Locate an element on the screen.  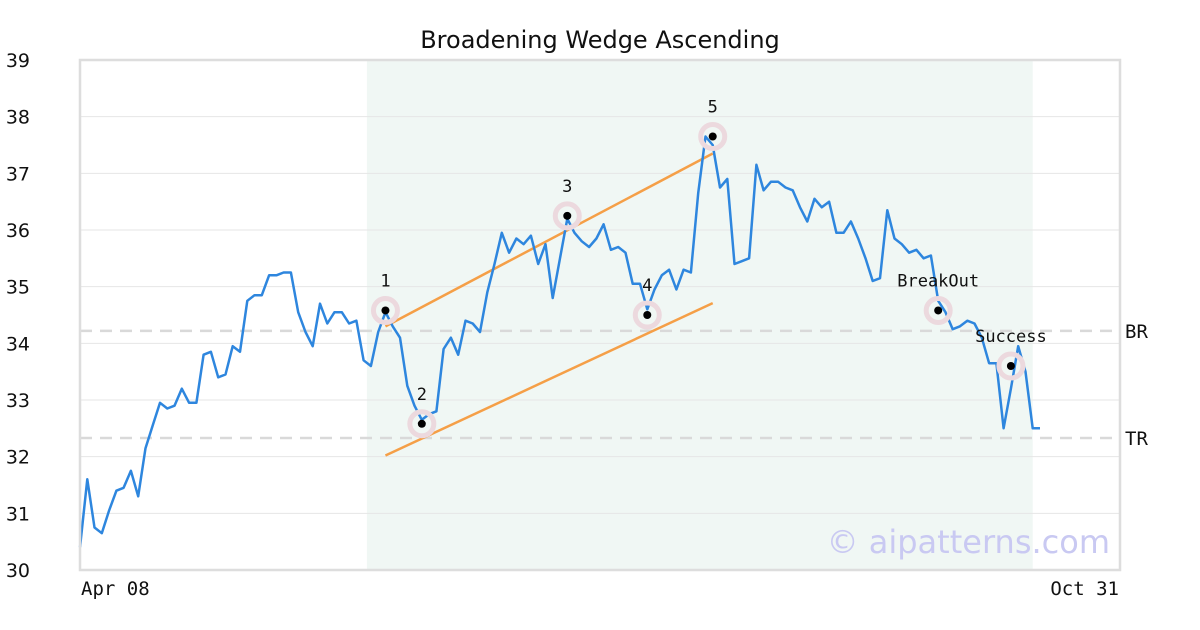
watermark: © aipatterns.com is located at coordinates (968, 542).